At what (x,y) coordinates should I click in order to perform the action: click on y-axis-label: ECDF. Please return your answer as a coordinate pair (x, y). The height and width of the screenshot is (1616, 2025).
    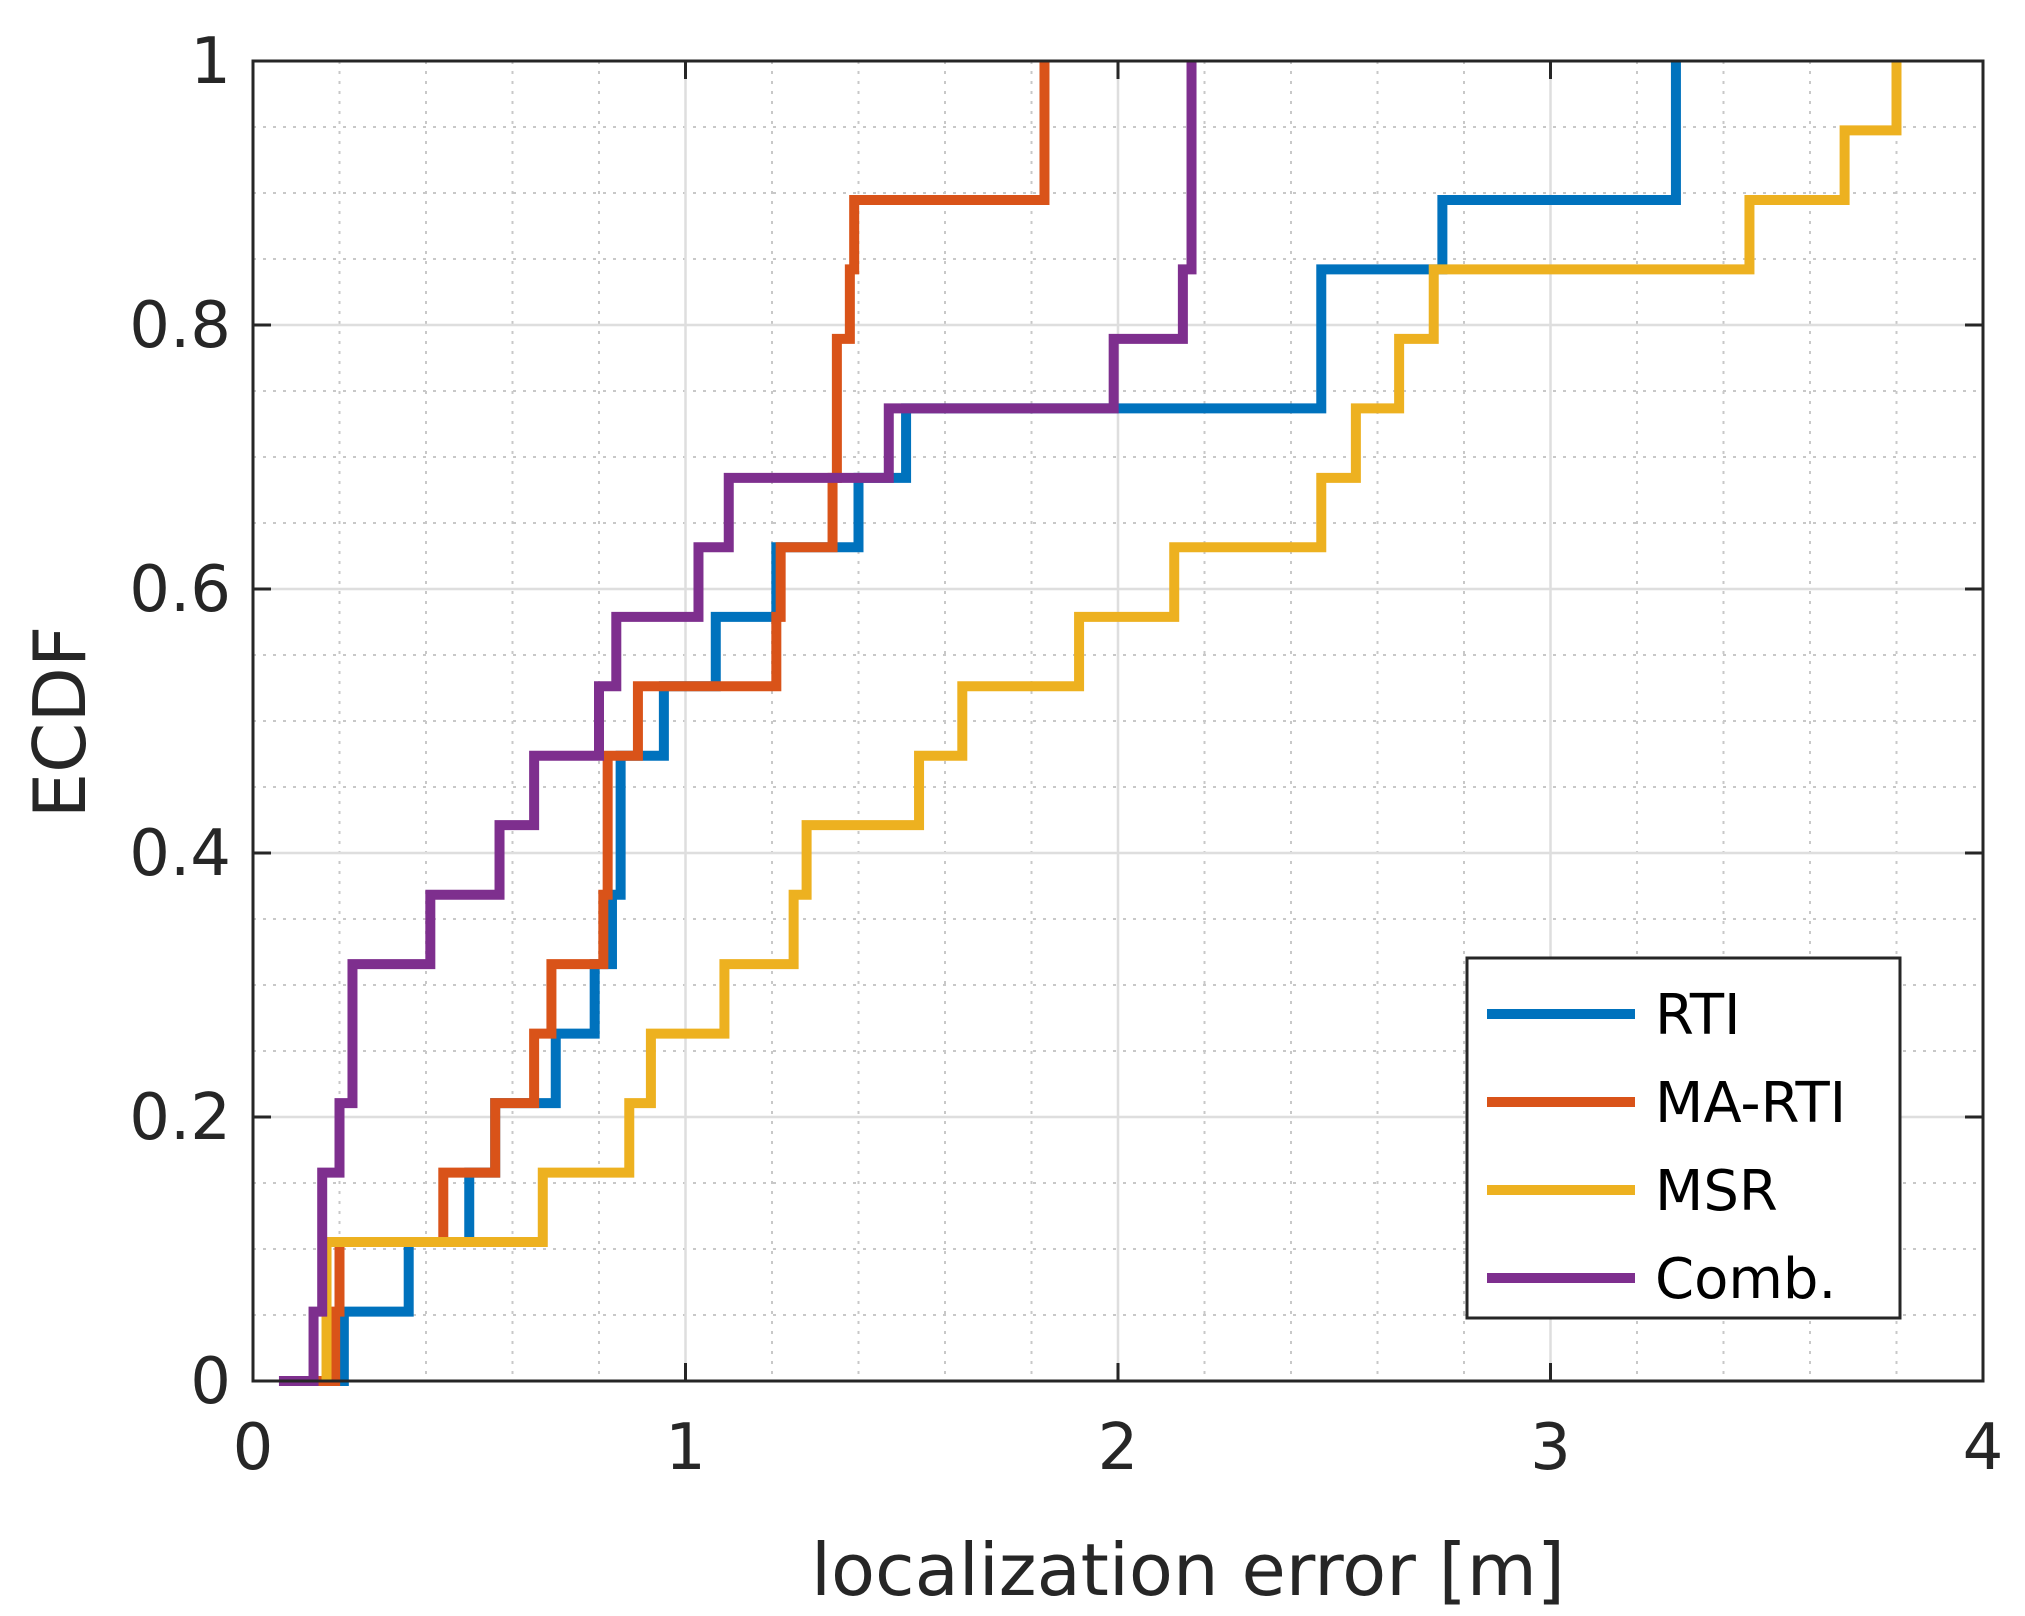
    Looking at the image, I should click on (60, 722).